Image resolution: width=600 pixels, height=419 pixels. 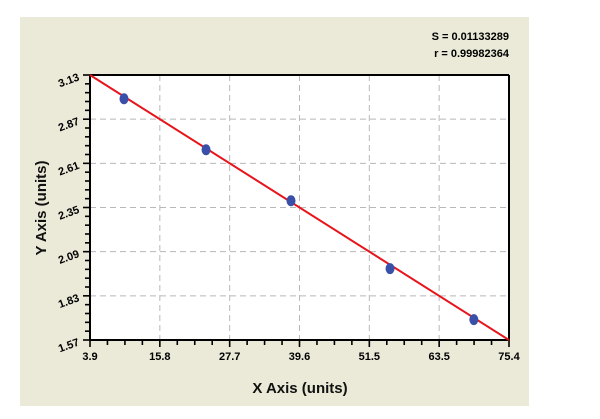 I want to click on x-tick-label: 15.8, so click(x=159, y=357).